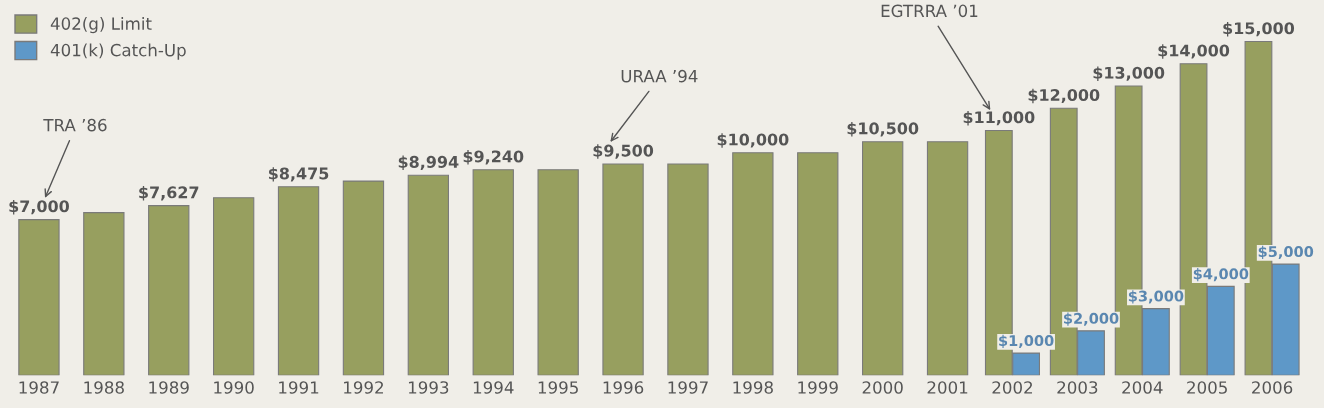 This screenshot has width=1324, height=408. I want to click on x-tick-label: 2006, so click(1272, 387).